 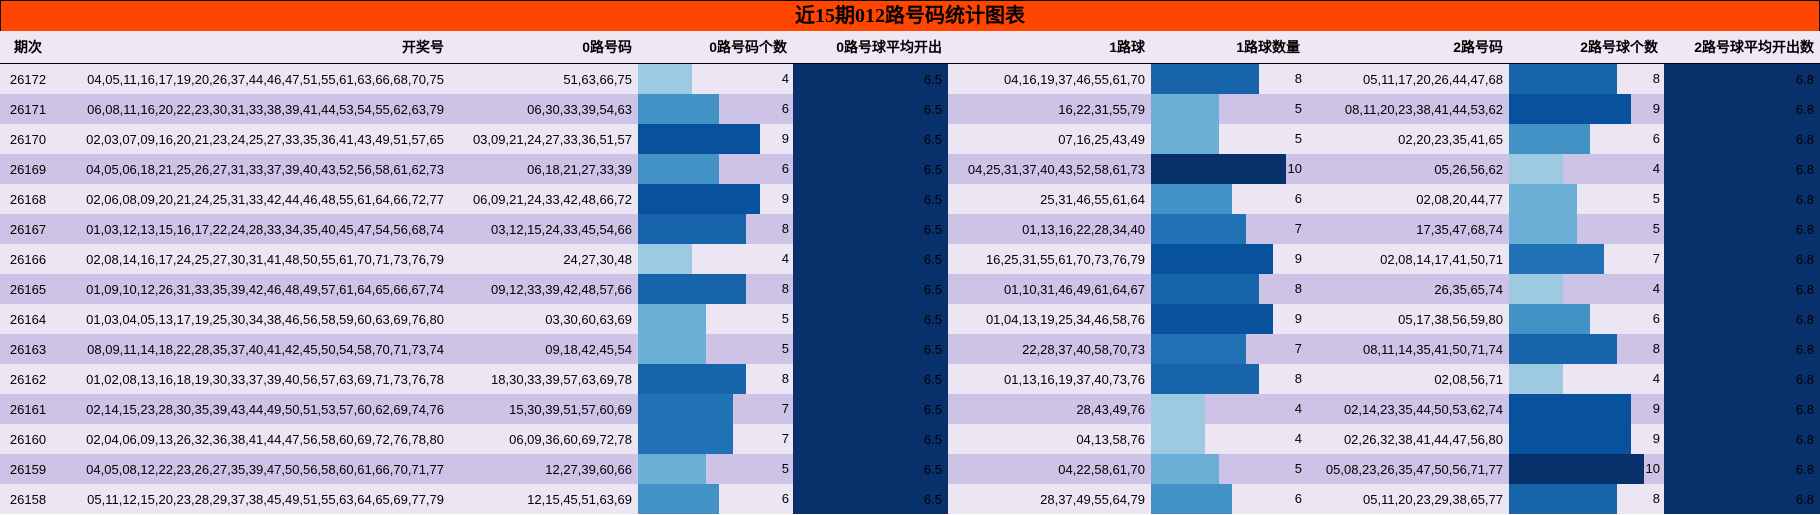 I want to click on route0-count-bar: 9, so click(x=715, y=199).